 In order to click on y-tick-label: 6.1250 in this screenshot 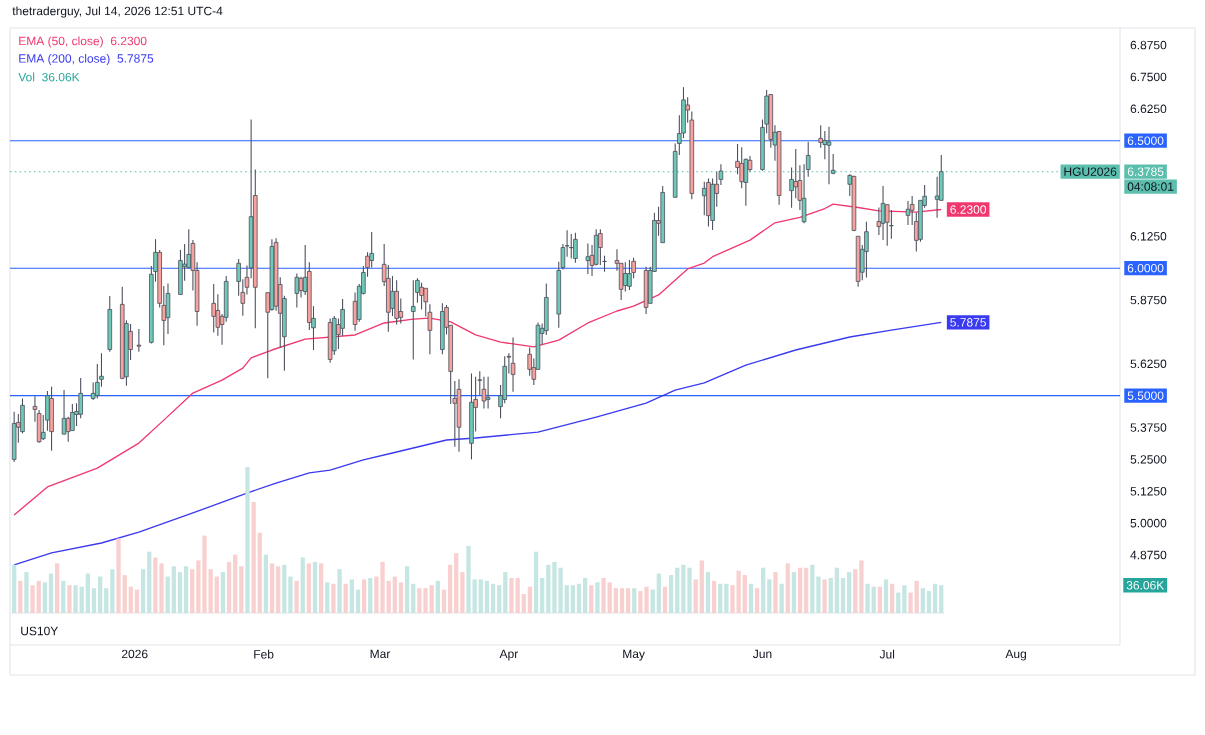, I will do `click(1148, 236)`.